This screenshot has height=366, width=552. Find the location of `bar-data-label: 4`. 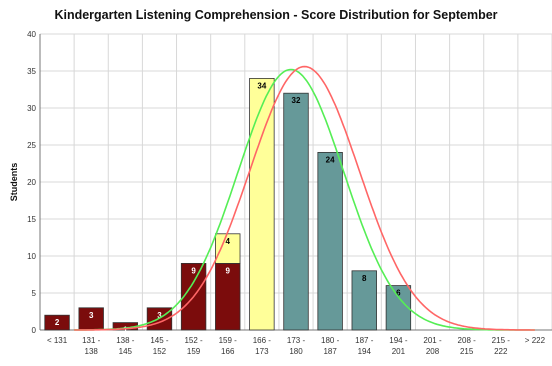

bar-data-label: 4 is located at coordinates (228, 241).